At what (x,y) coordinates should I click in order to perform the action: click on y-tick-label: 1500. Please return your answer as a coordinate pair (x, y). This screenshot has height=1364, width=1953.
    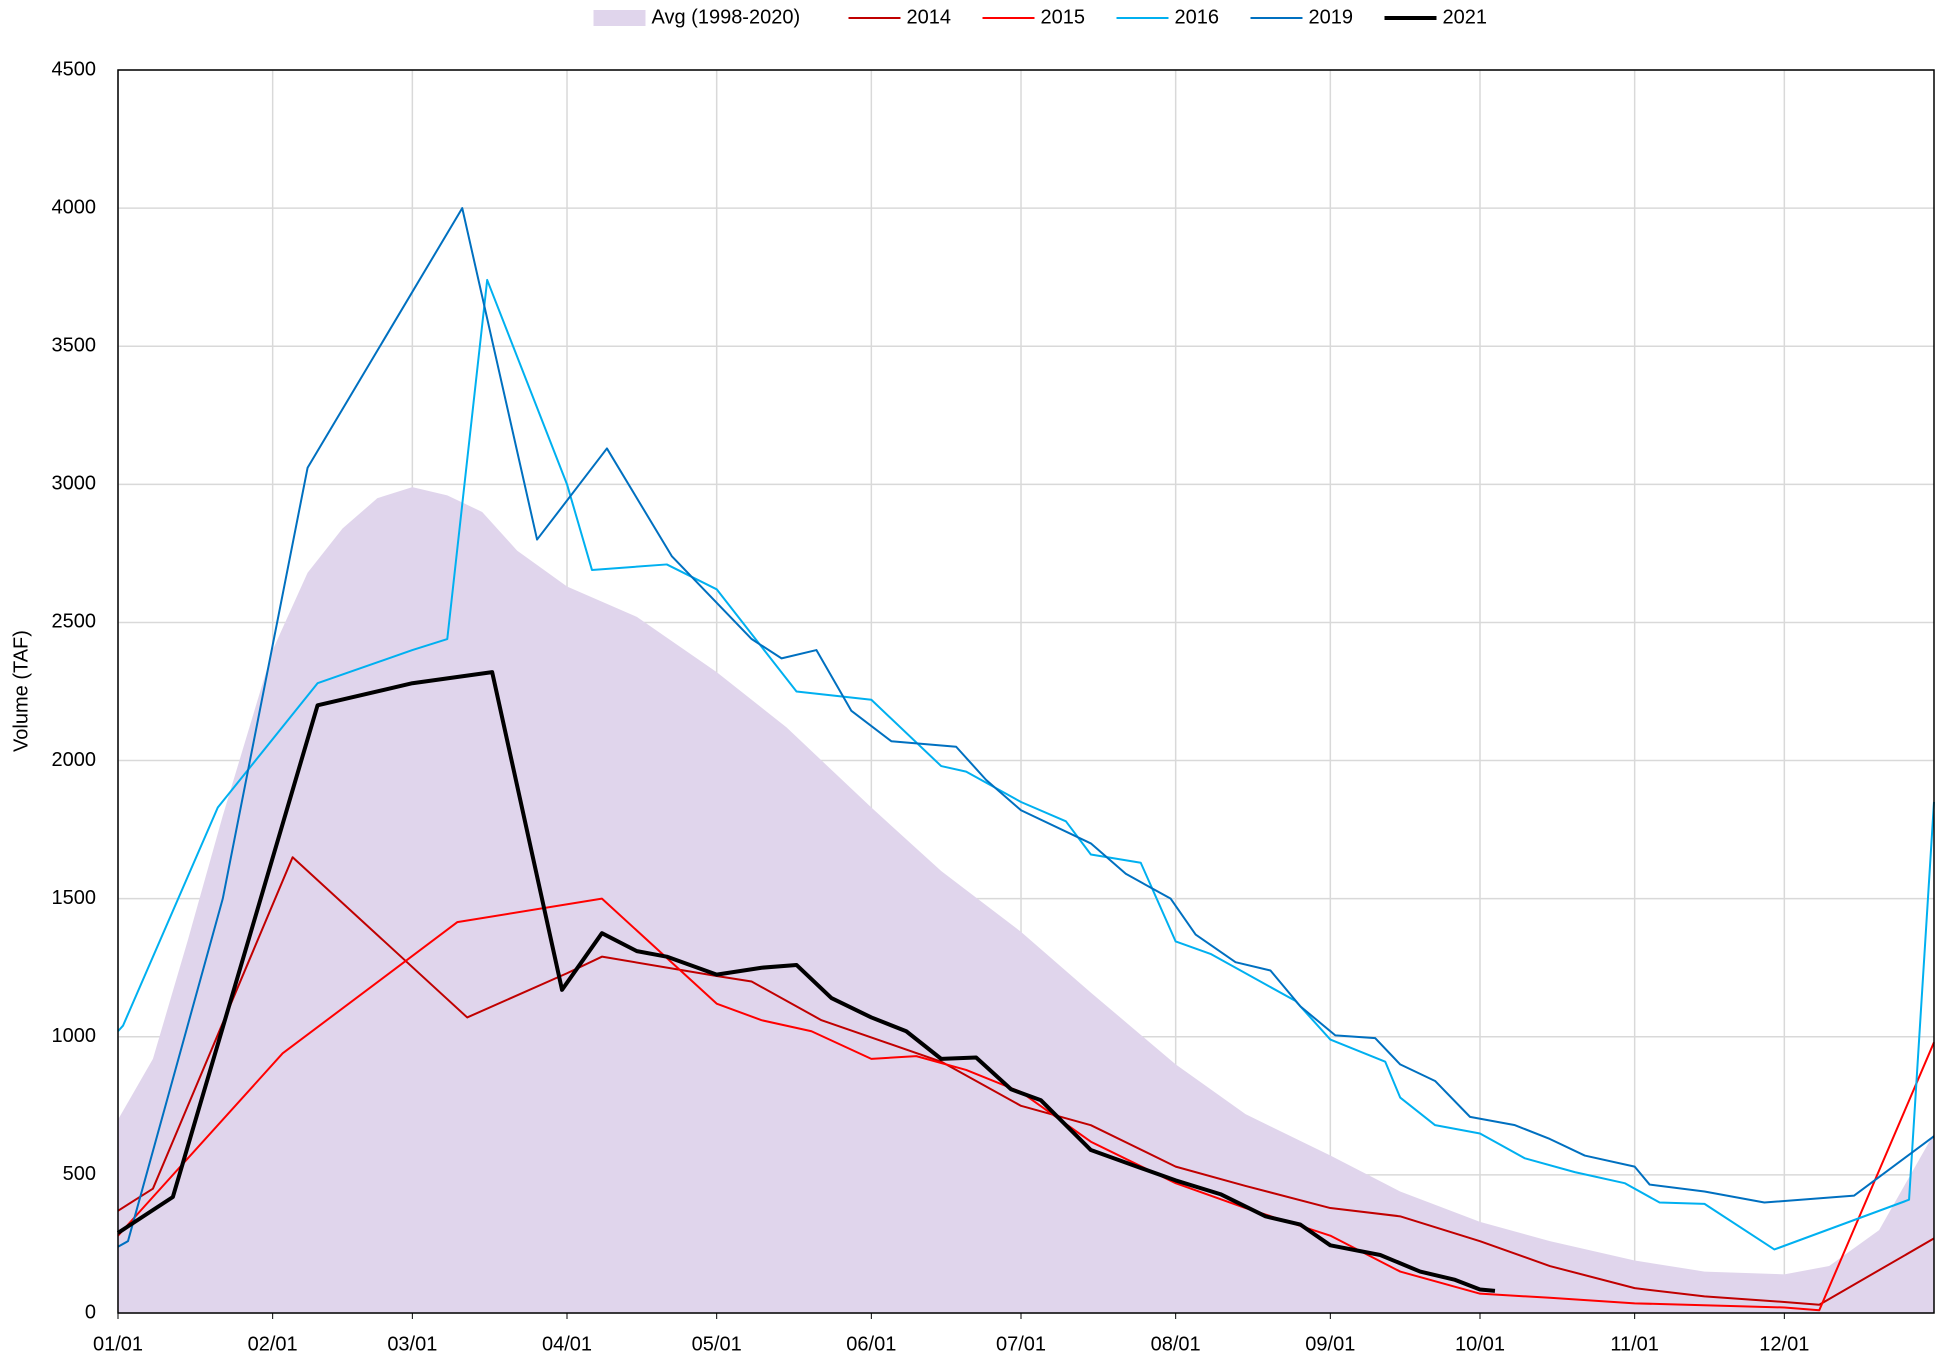
    Looking at the image, I should click on (74, 898).